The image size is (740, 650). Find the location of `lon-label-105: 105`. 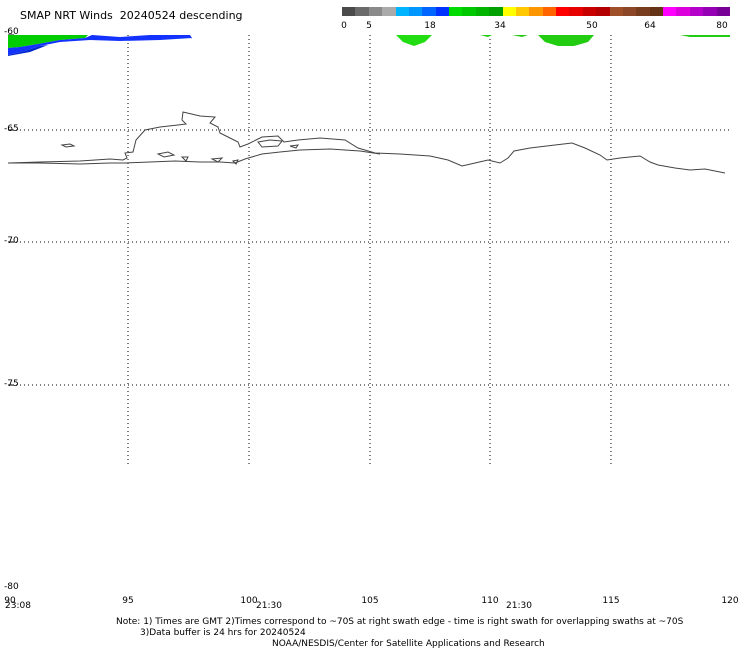

lon-label-105: 105 is located at coordinates (370, 601).